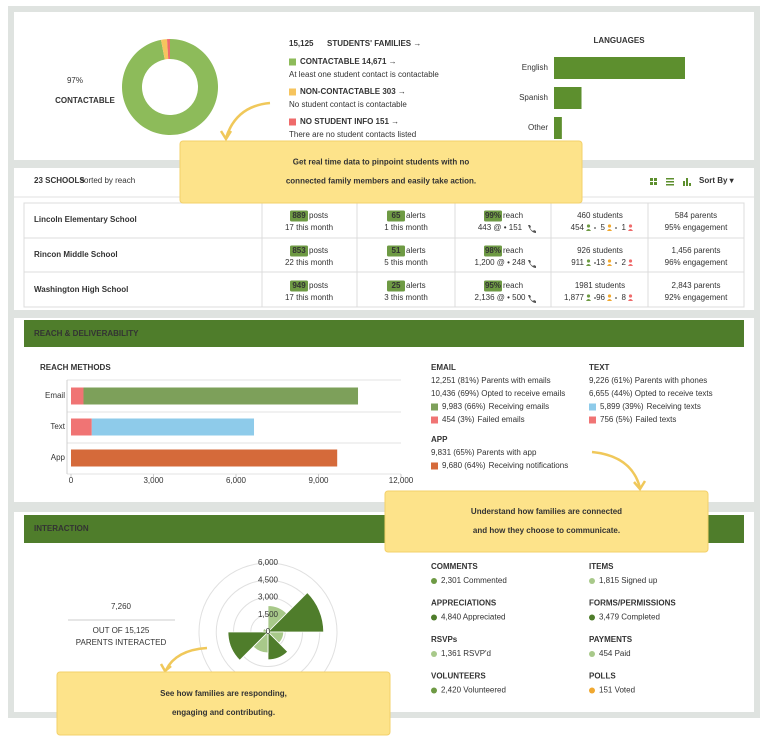 The width and height of the screenshot is (768, 749). I want to click on polar-wedge, so click(267, 631).